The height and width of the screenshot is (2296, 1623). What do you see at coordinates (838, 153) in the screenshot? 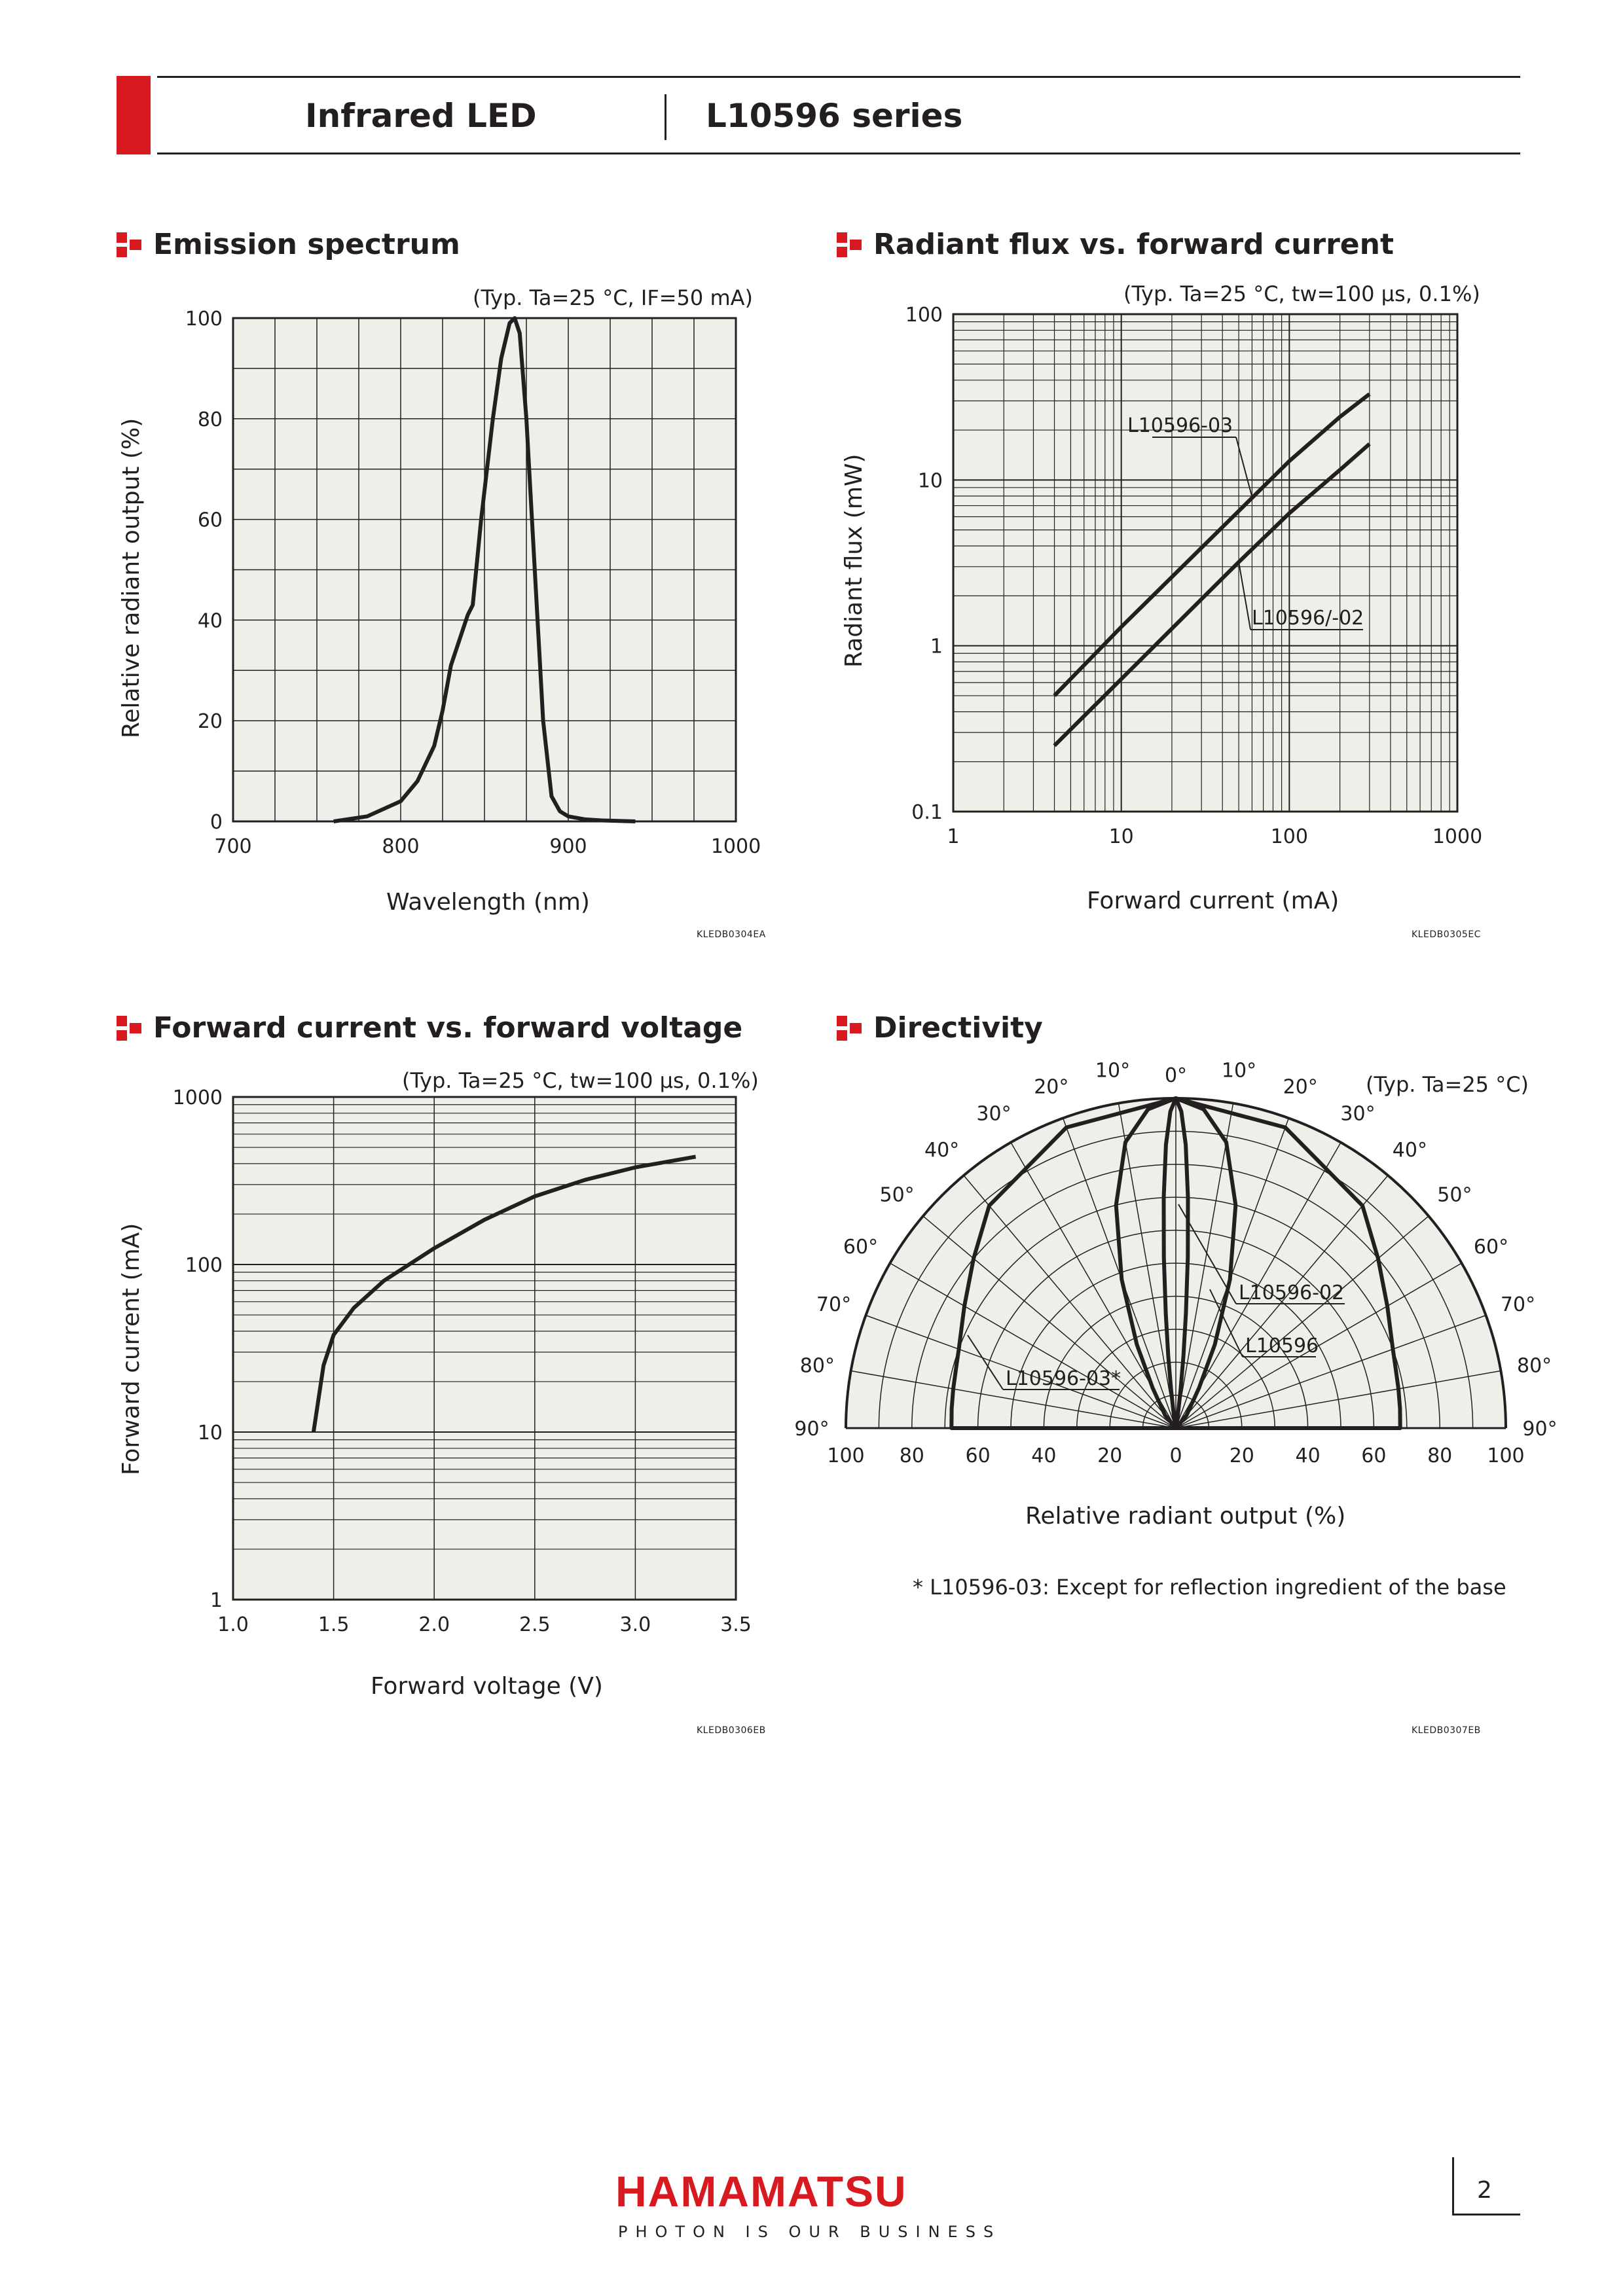
I see `header-bottom-rule` at bounding box center [838, 153].